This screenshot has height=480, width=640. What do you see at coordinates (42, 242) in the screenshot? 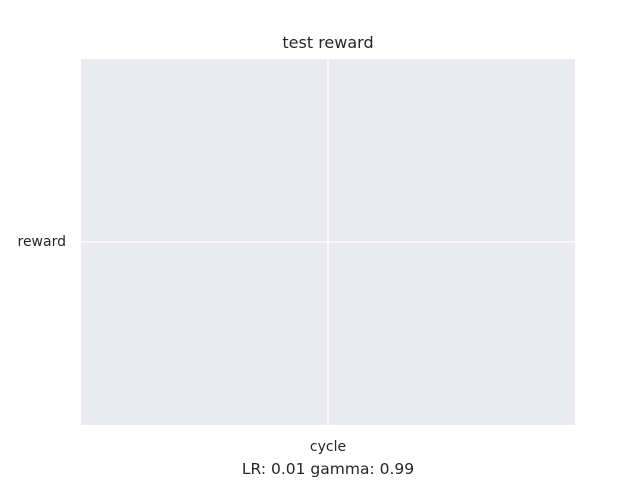
I see `y-axis-label: reward` at bounding box center [42, 242].